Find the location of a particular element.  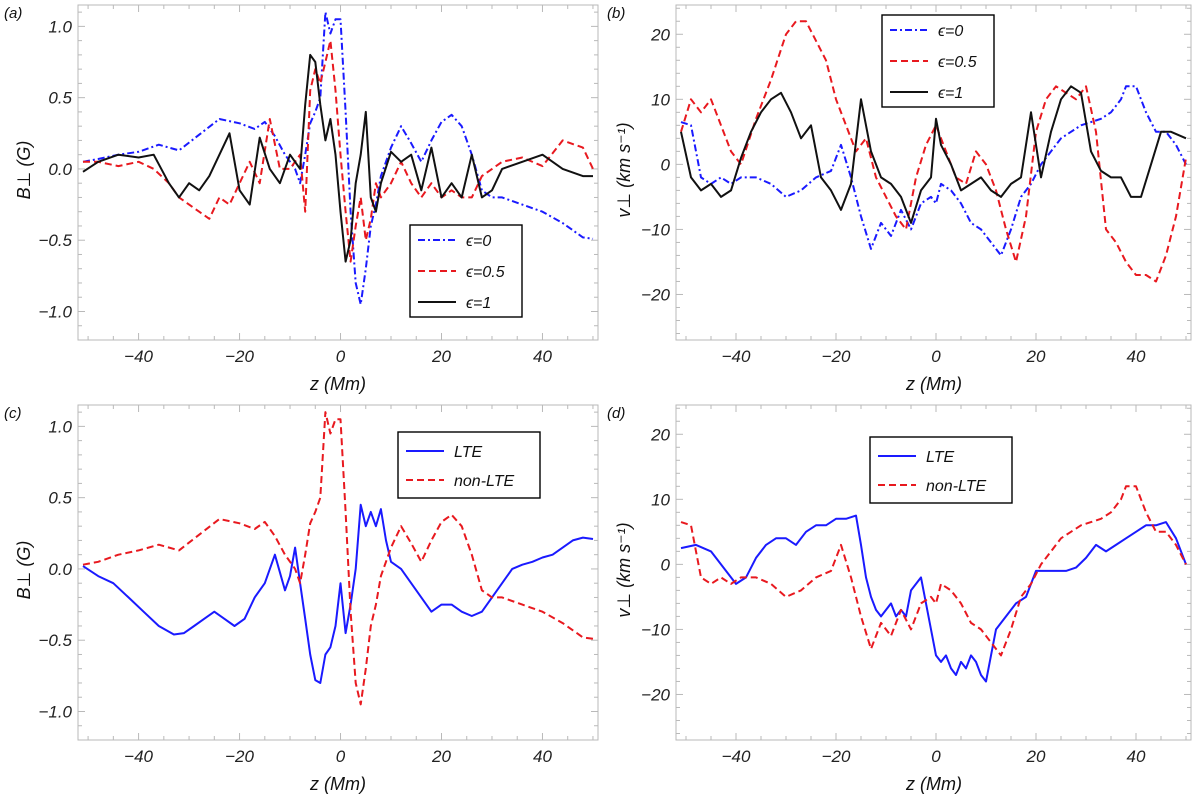

panel-c-label: (c) is located at coordinates (13, 413).